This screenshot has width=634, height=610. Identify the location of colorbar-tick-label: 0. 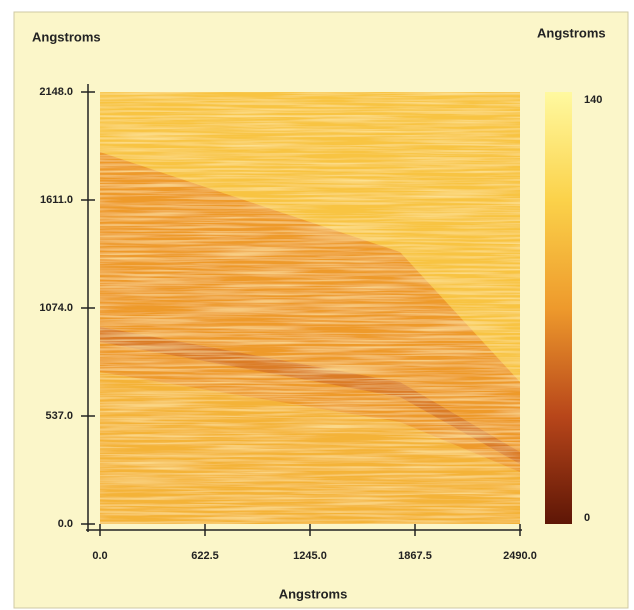
(587, 518).